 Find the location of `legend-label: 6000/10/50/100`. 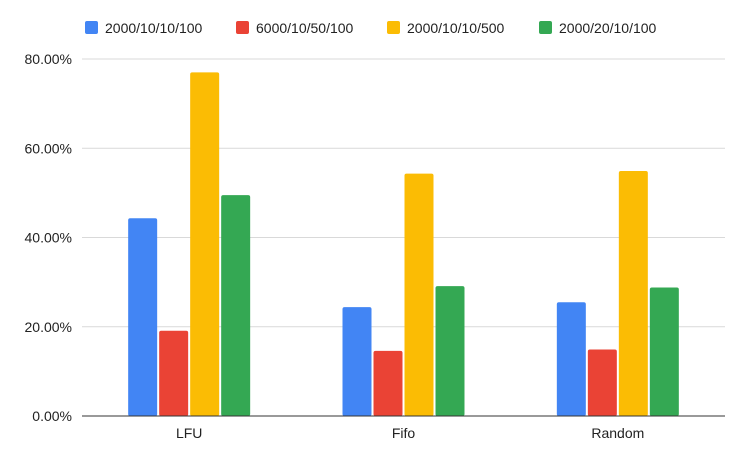

legend-label: 6000/10/50/100 is located at coordinates (305, 28).